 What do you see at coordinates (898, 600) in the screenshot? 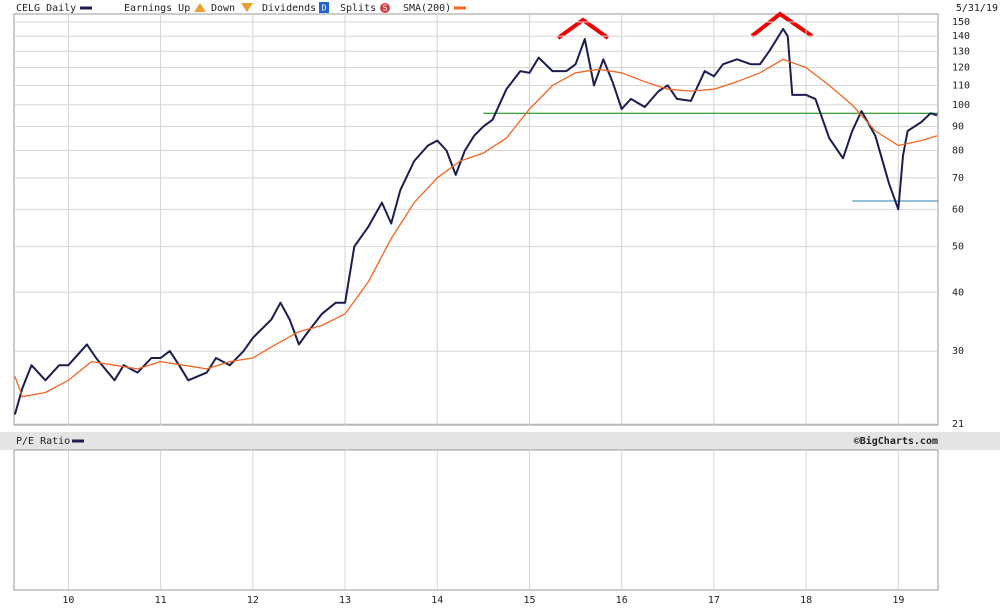
I see `x-tick-label: 19` at bounding box center [898, 600].